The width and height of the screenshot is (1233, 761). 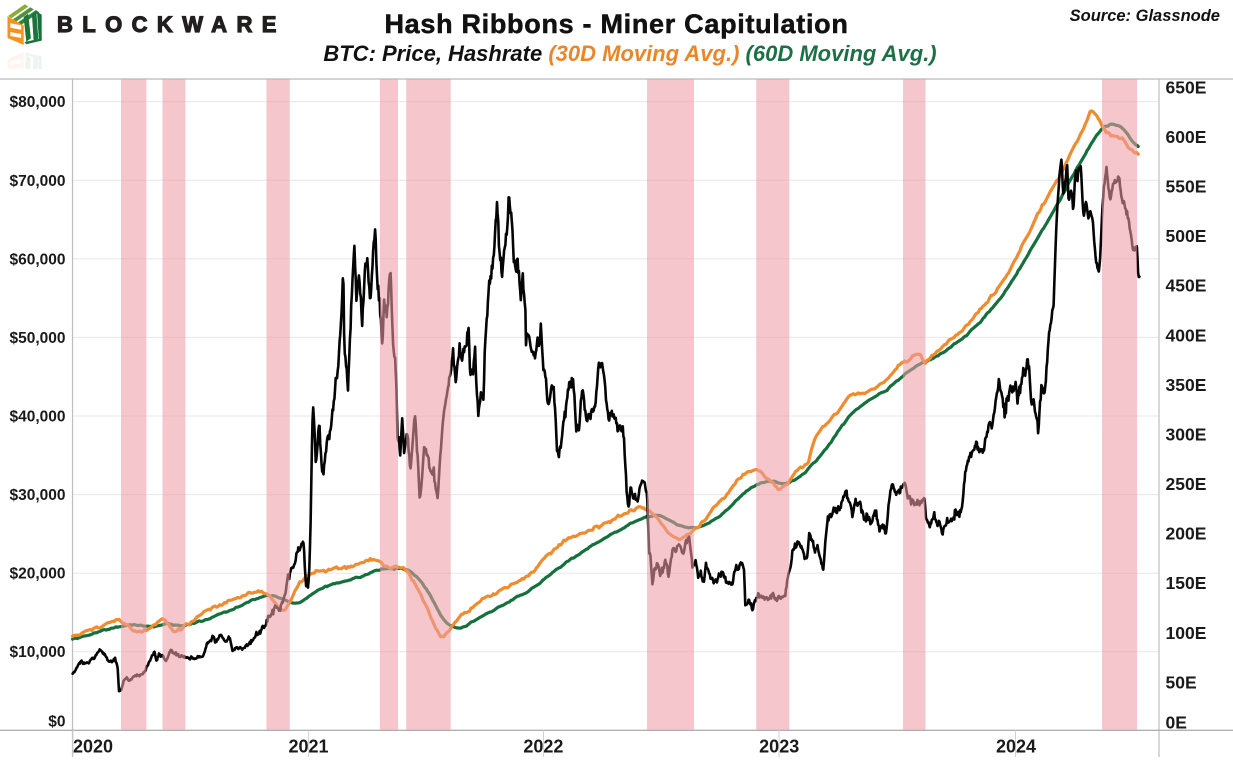 What do you see at coordinates (37, 495) in the screenshot?
I see `svg-text: $30,000` at bounding box center [37, 495].